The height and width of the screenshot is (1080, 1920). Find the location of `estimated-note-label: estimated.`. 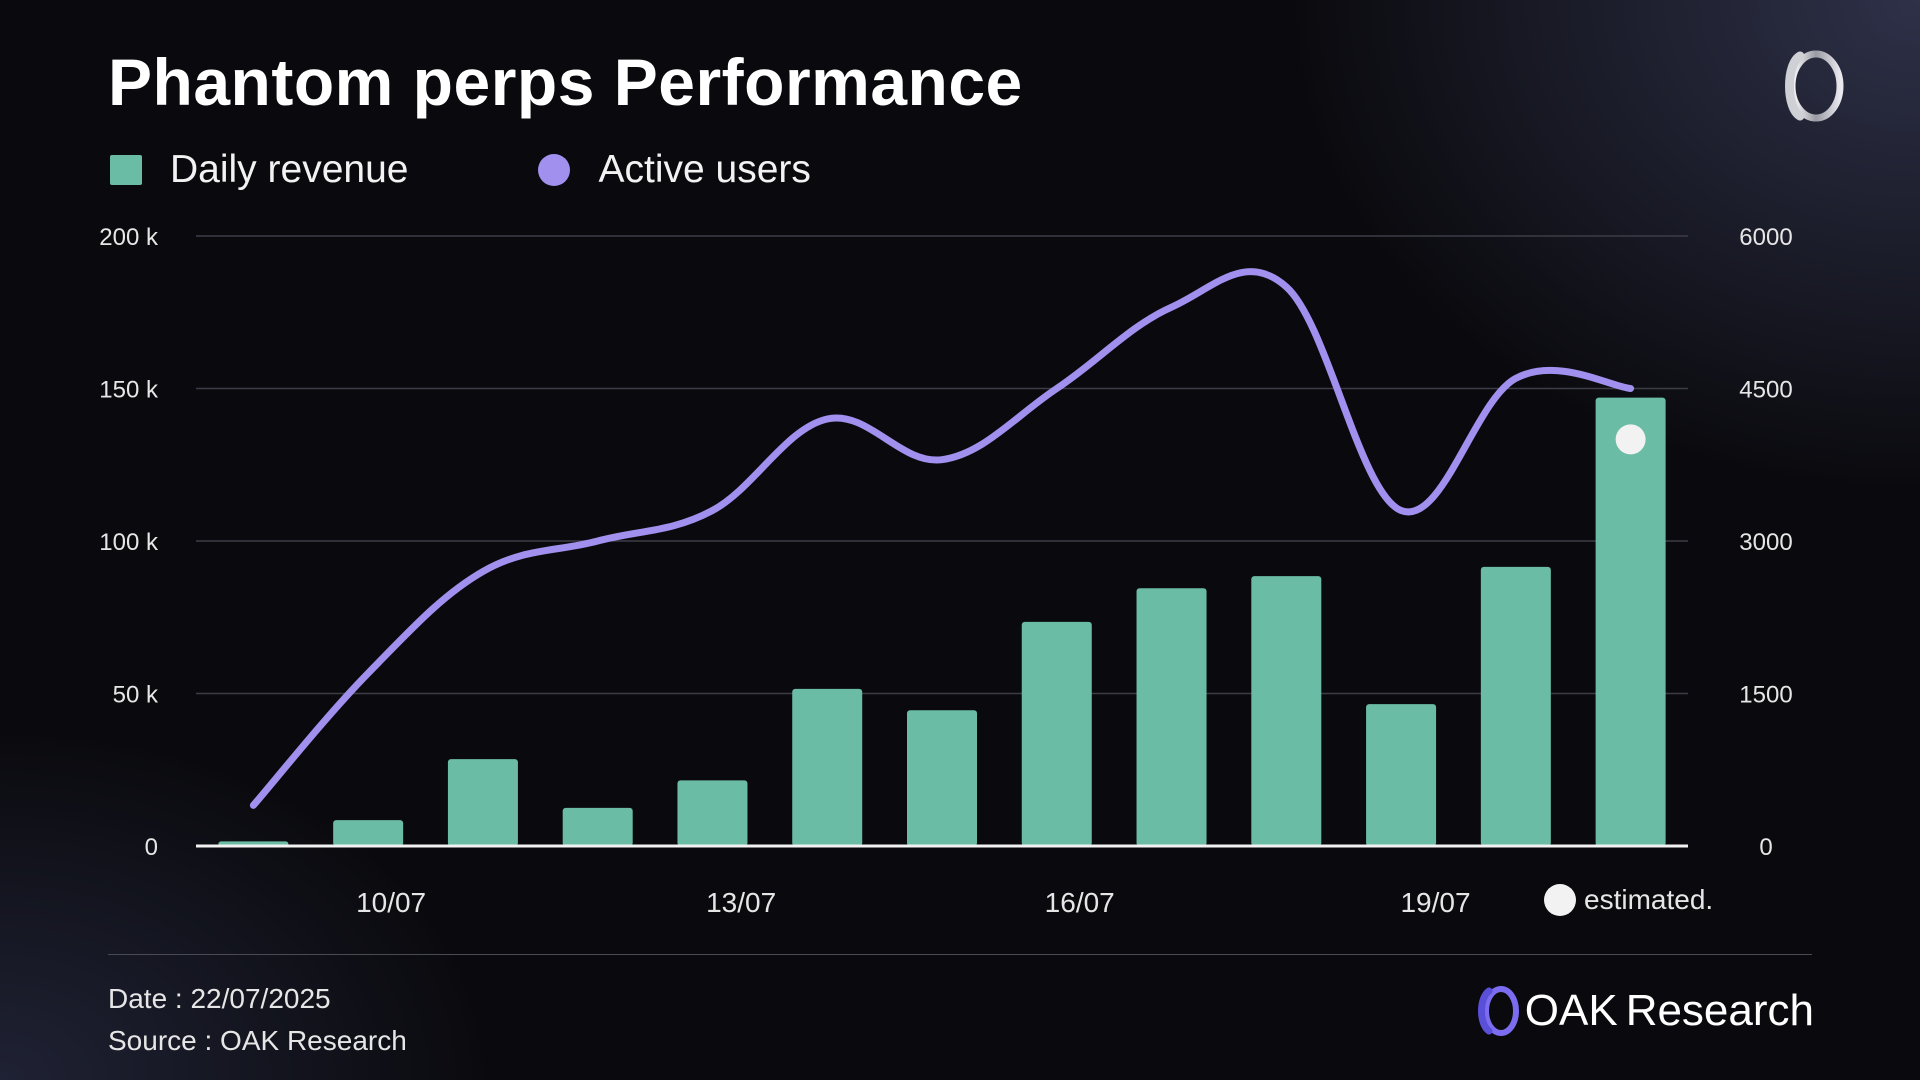

estimated-note-label: estimated. is located at coordinates (1649, 899).